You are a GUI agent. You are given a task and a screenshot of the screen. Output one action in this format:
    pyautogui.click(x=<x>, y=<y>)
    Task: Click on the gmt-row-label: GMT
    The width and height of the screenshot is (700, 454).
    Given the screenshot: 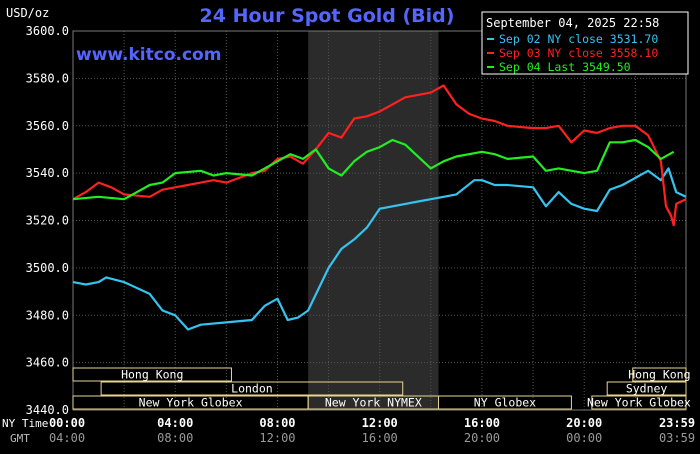 What is the action you would take?
    pyautogui.click(x=20, y=438)
    